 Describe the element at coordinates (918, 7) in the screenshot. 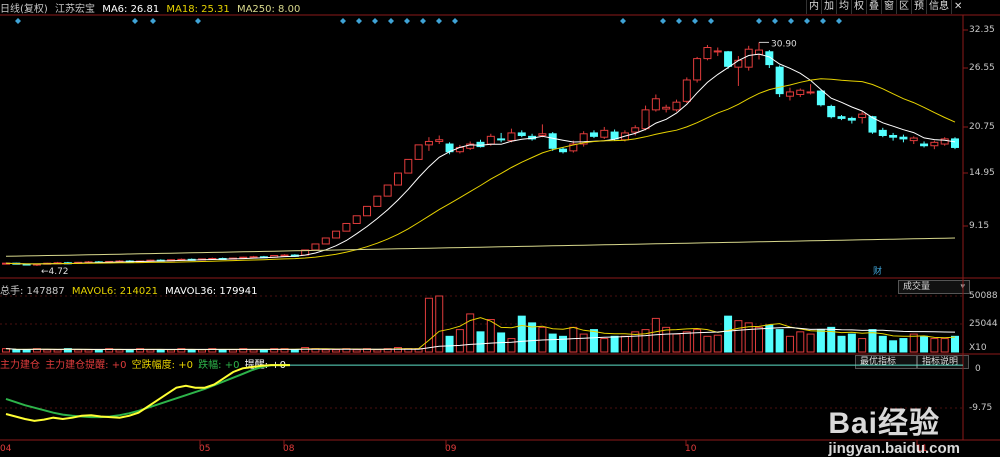

I see `toolbar-btn-yu: 预` at that location.